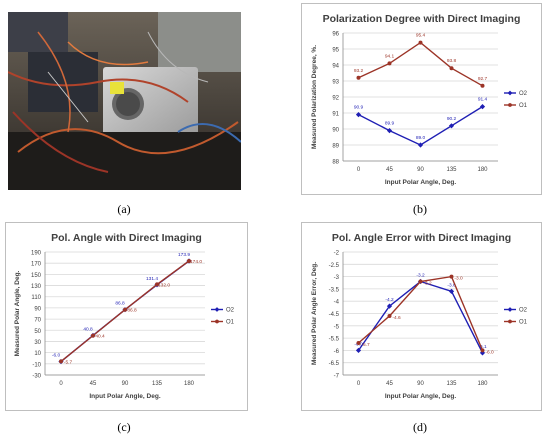 This screenshot has width=550, height=436. What do you see at coordinates (335, 147) in the screenshot?
I see `y-tick-label: 89` at bounding box center [335, 147].